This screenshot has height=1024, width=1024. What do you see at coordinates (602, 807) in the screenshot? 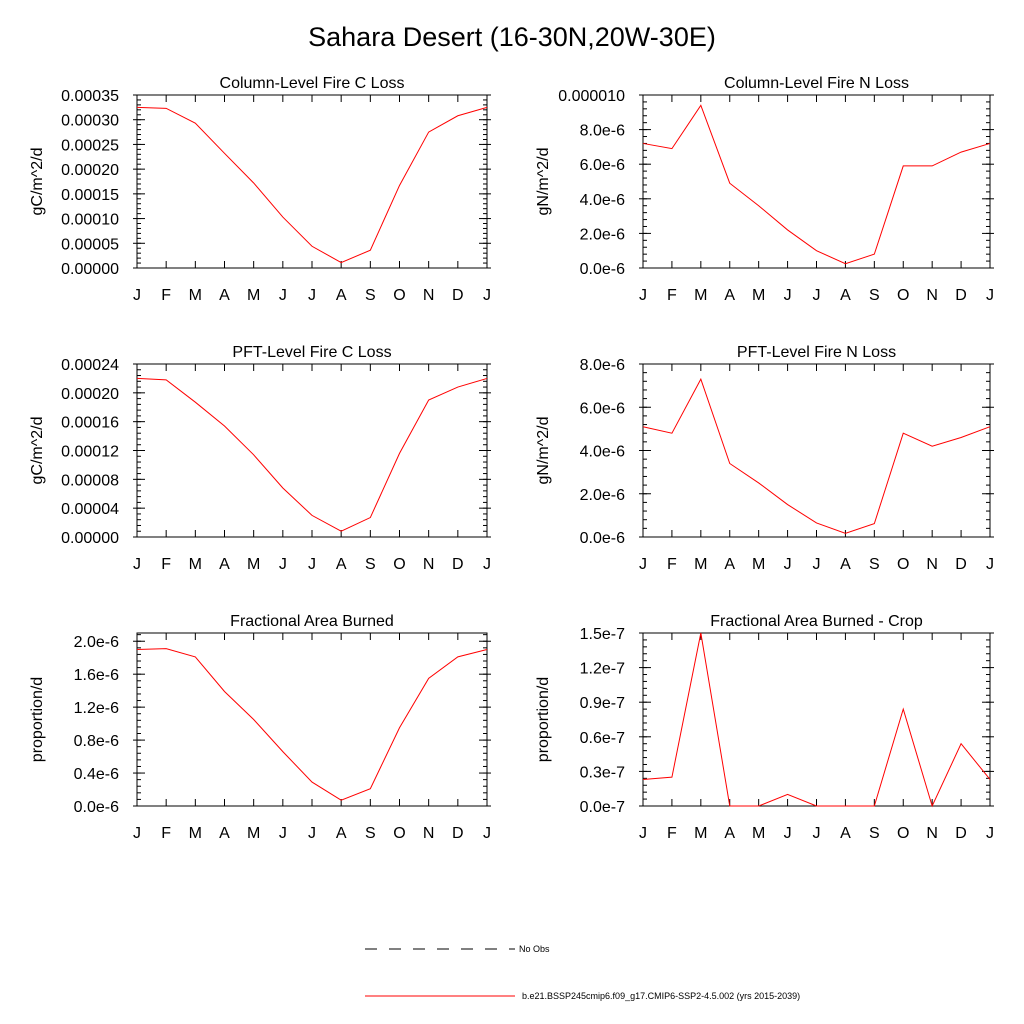
I see `y-tick-label: 0.0e-7` at bounding box center [602, 807].